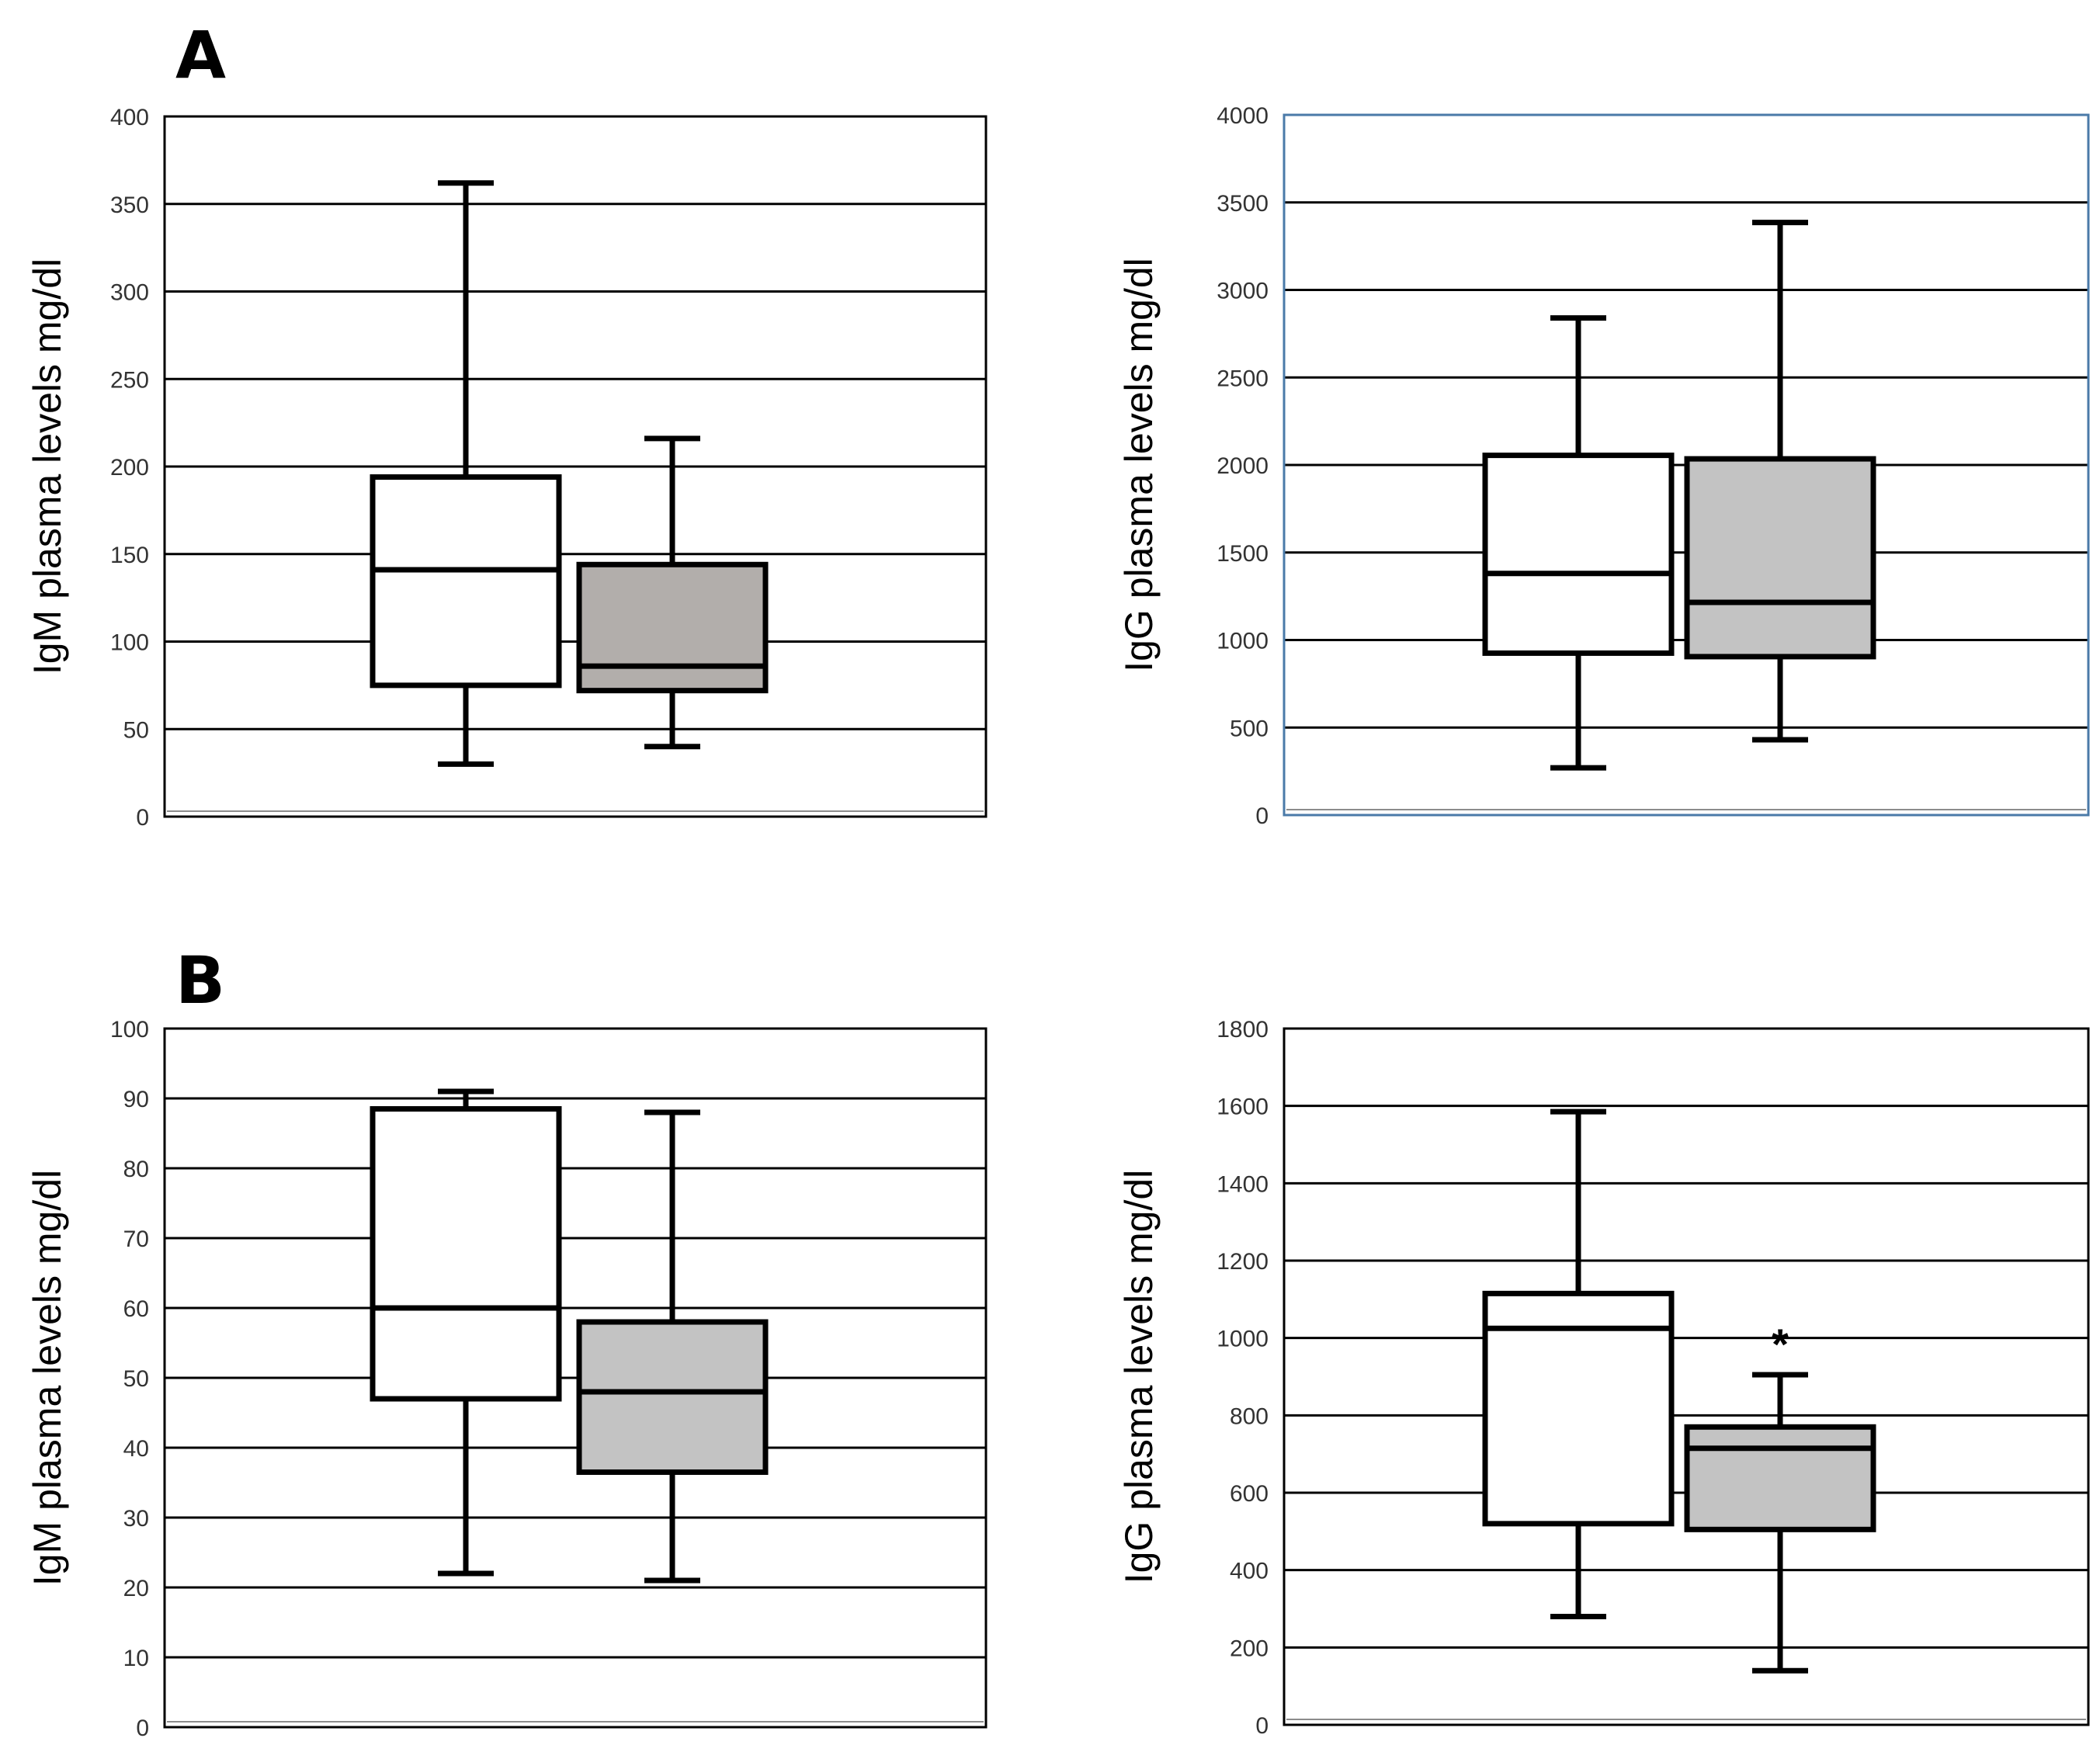 The width and height of the screenshot is (2100, 1752). I want to click on y-tick-label: 600, so click(1249, 1494).